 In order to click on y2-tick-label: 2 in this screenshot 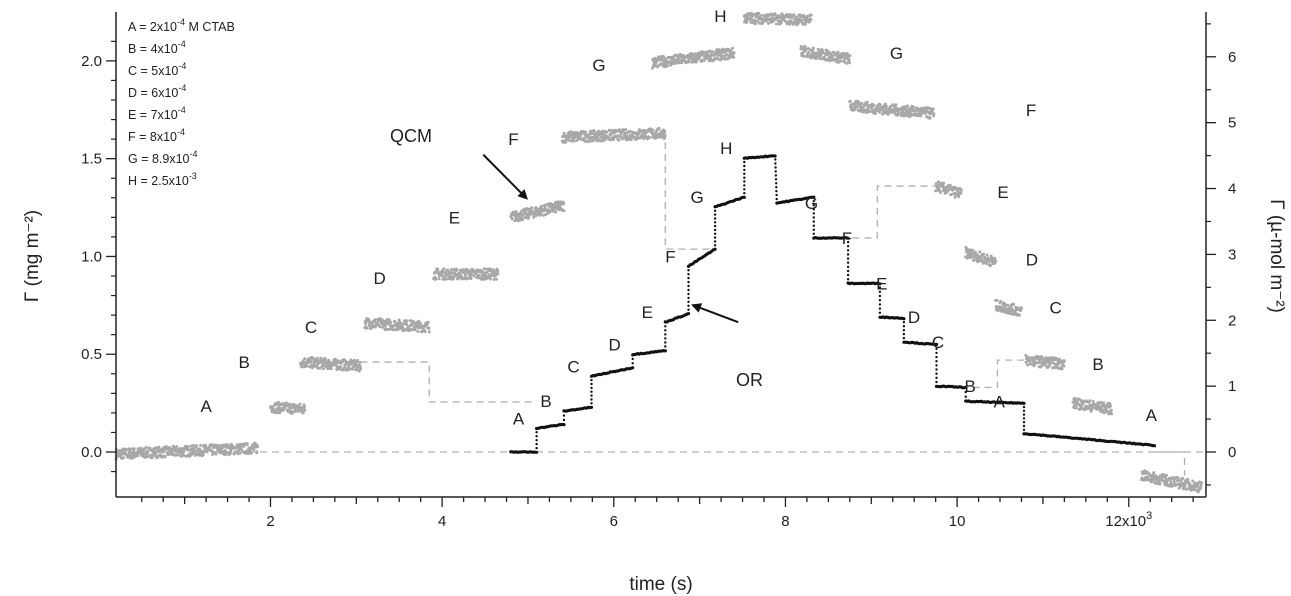, I will do `click(1232, 320)`.